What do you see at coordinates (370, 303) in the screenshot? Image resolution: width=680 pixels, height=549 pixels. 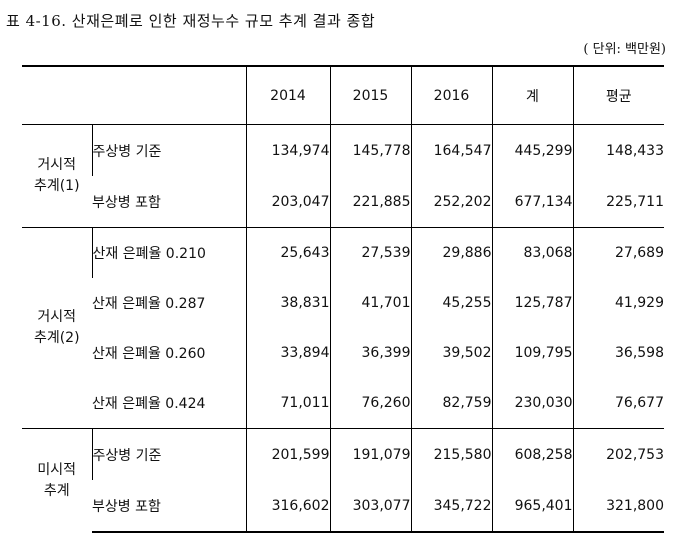 I see `cell-2015: 41,701` at bounding box center [370, 303].